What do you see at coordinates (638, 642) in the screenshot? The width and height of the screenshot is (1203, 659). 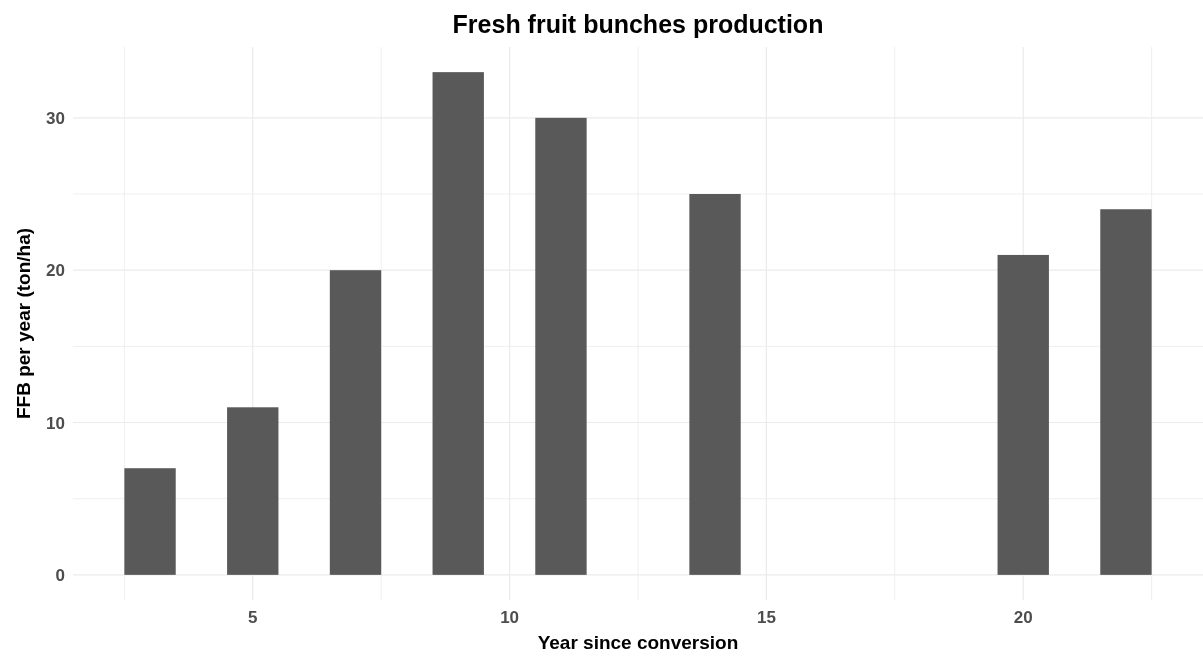 I see `x-axis-title: Year since conversion` at bounding box center [638, 642].